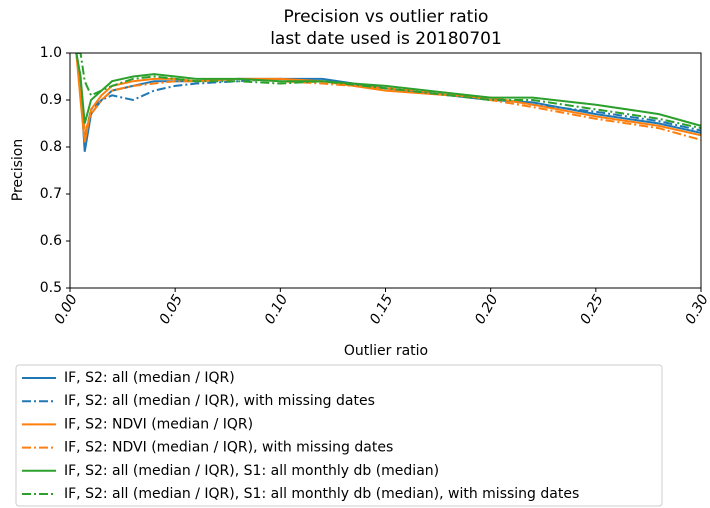  Describe the element at coordinates (51, 288) in the screenshot. I see `y-tick-label: 0.5` at that location.